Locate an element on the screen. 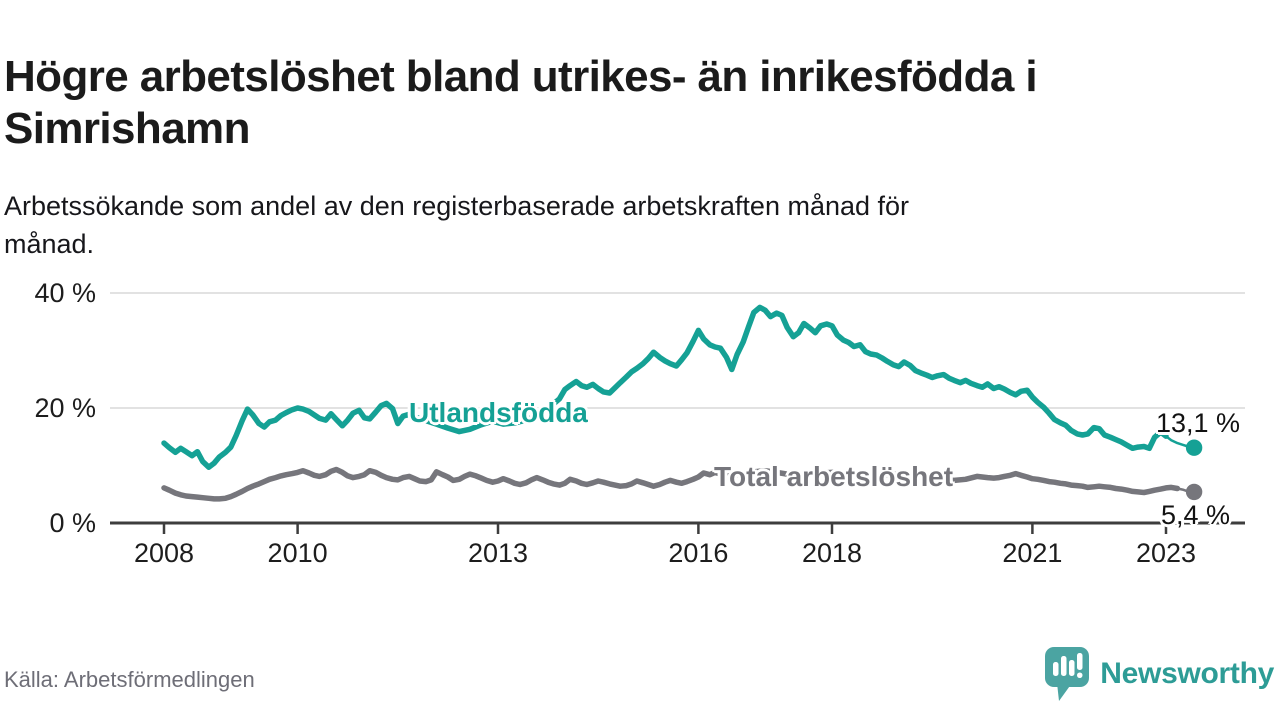 Image resolution: width=1280 pixels, height=720 pixels. y-axis-tick-label: 20 % is located at coordinates (65, 408).